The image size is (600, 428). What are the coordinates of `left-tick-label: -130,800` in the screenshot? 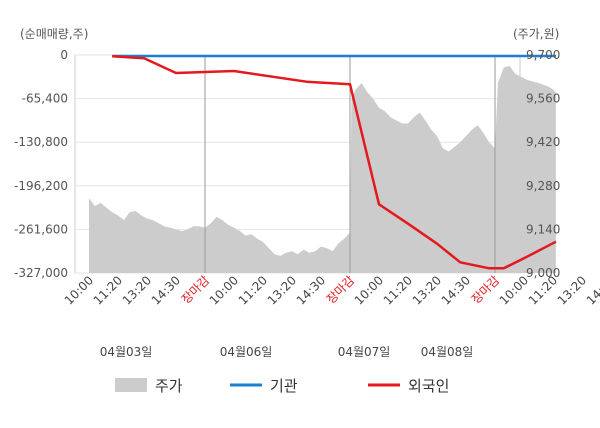 It's located at (41, 142).